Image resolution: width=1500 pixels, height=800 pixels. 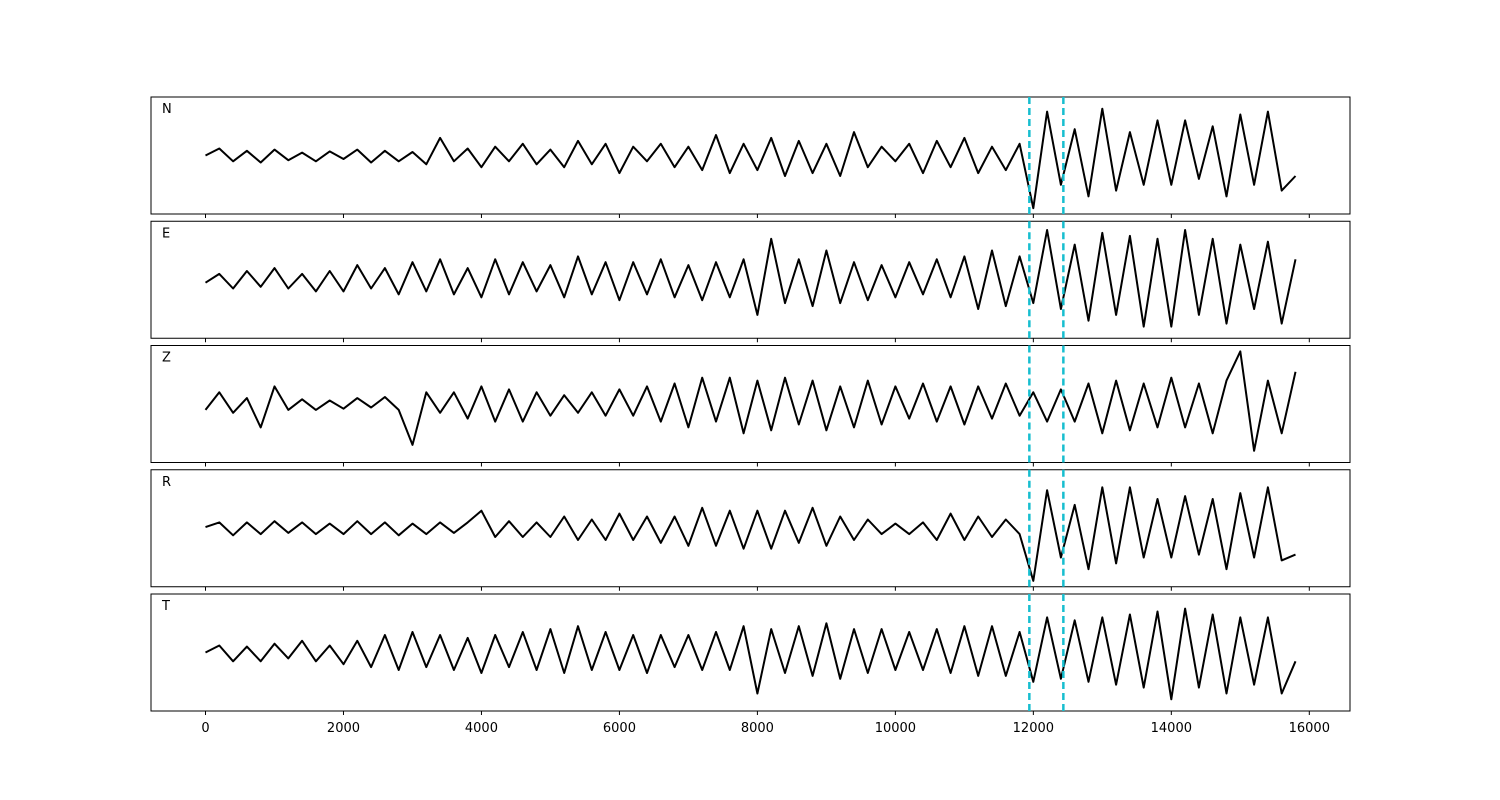 I want to click on x-tick-label: 2000, so click(x=343, y=728).